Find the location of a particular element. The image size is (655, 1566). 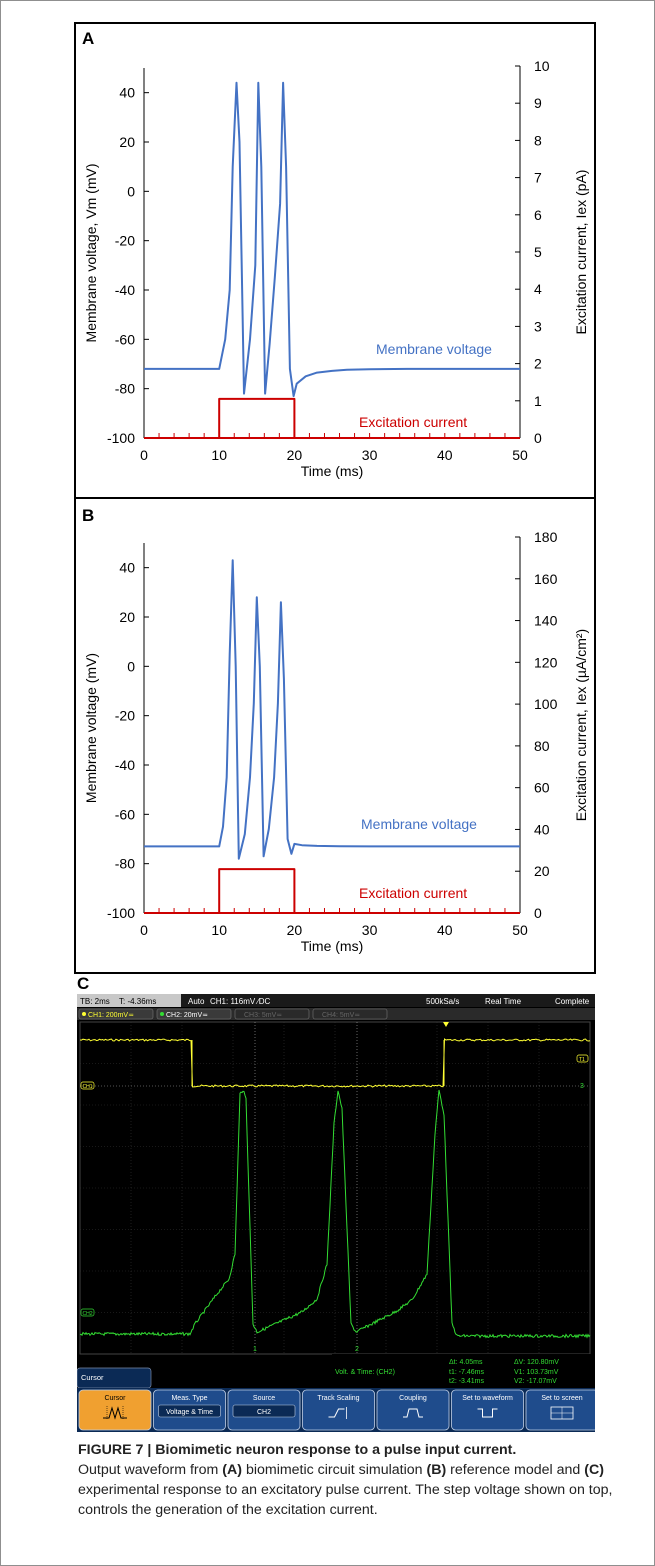

trigger-level-label: T1 is located at coordinates (582, 1060).